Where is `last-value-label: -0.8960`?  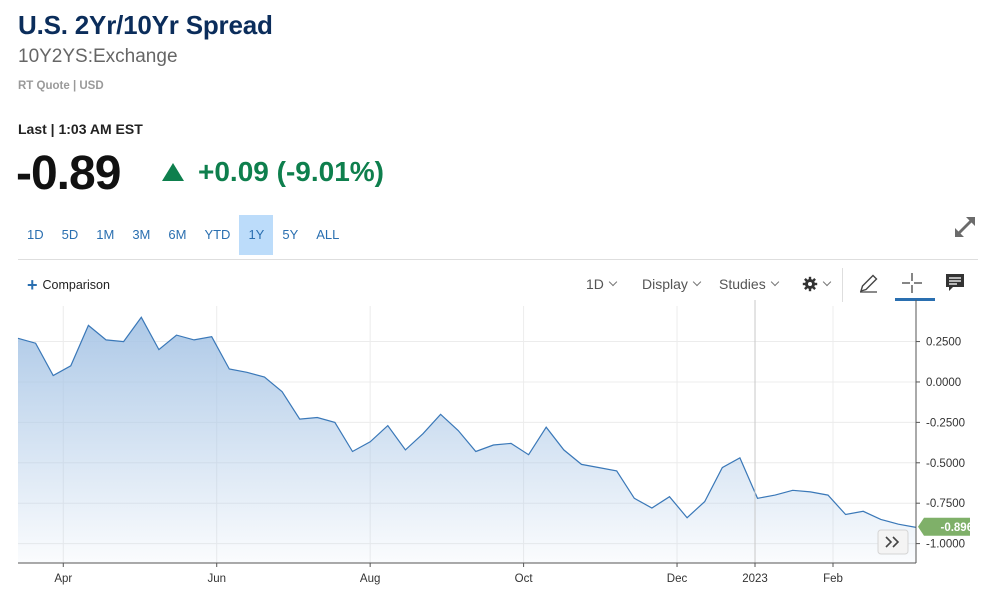 last-value-label: -0.8960 is located at coordinates (959, 528).